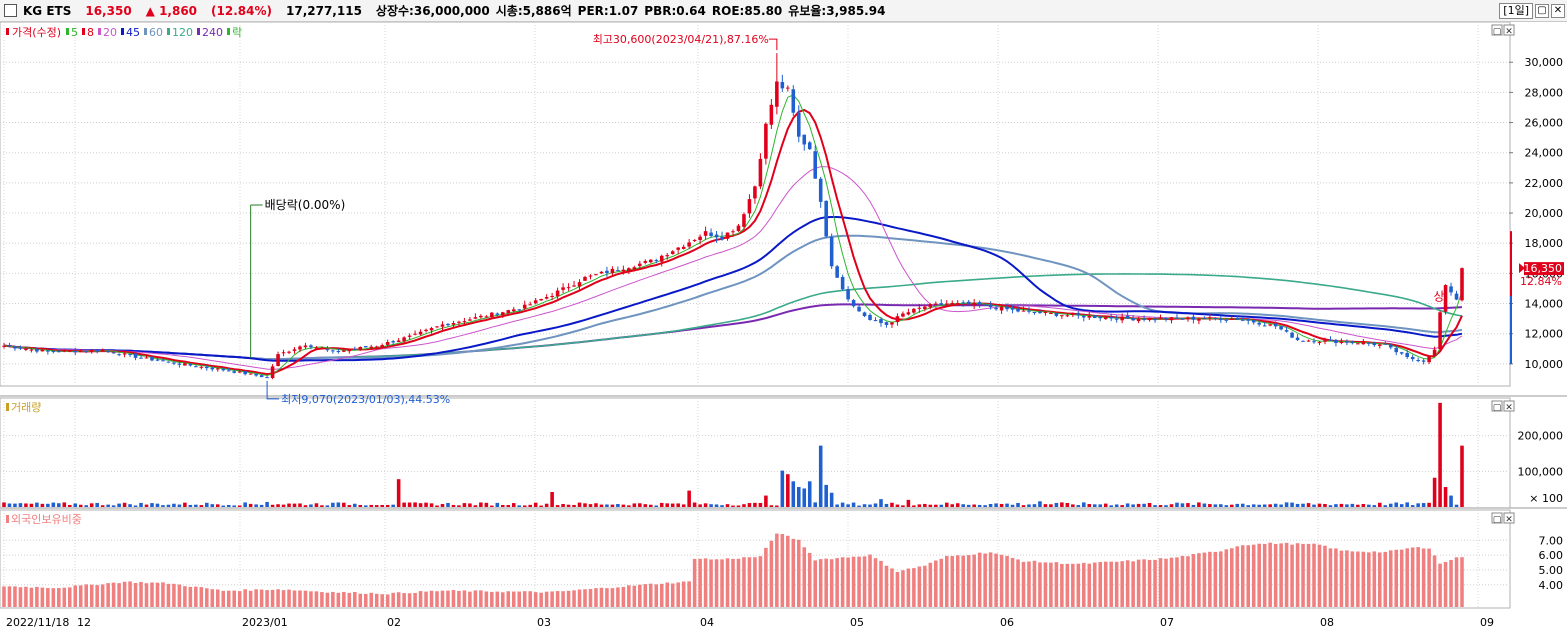  What do you see at coordinates (265, 622) in the screenshot?
I see `date-tick-label: 2023/01` at bounding box center [265, 622].